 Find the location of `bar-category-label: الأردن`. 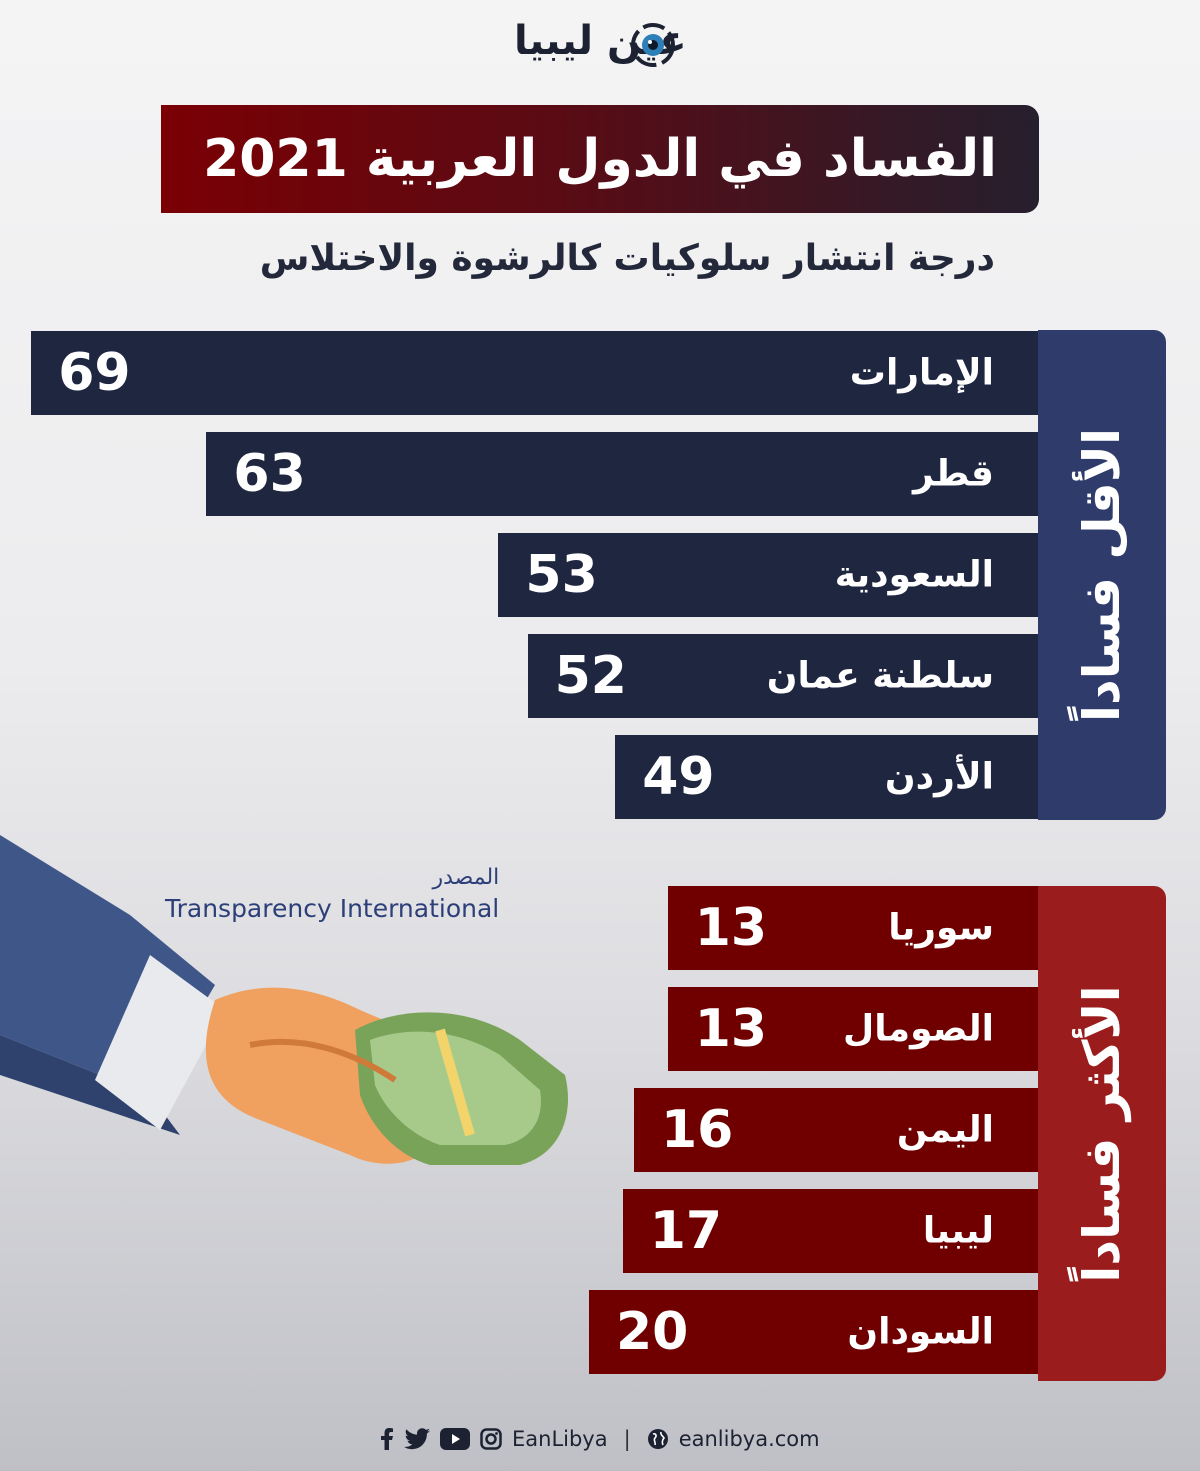

bar-category-label: الأردن is located at coordinates (939, 777).